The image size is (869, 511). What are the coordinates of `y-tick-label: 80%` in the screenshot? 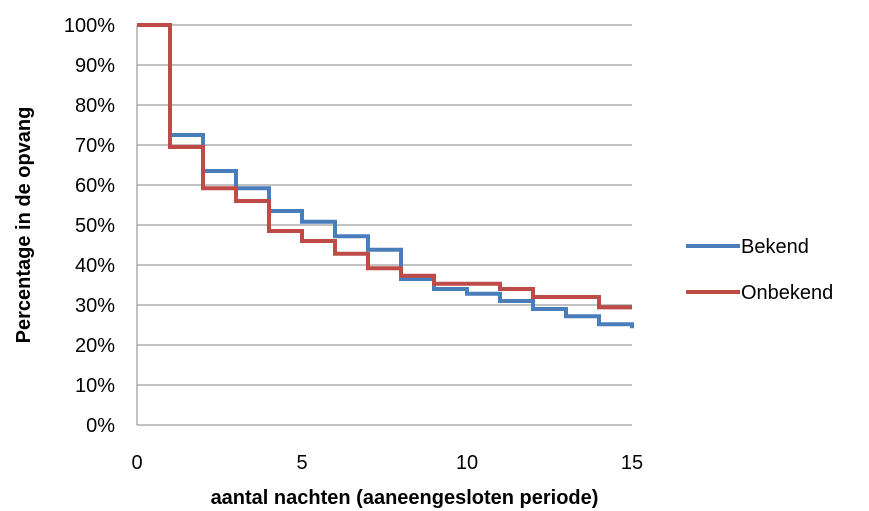 It's located at (95, 106).